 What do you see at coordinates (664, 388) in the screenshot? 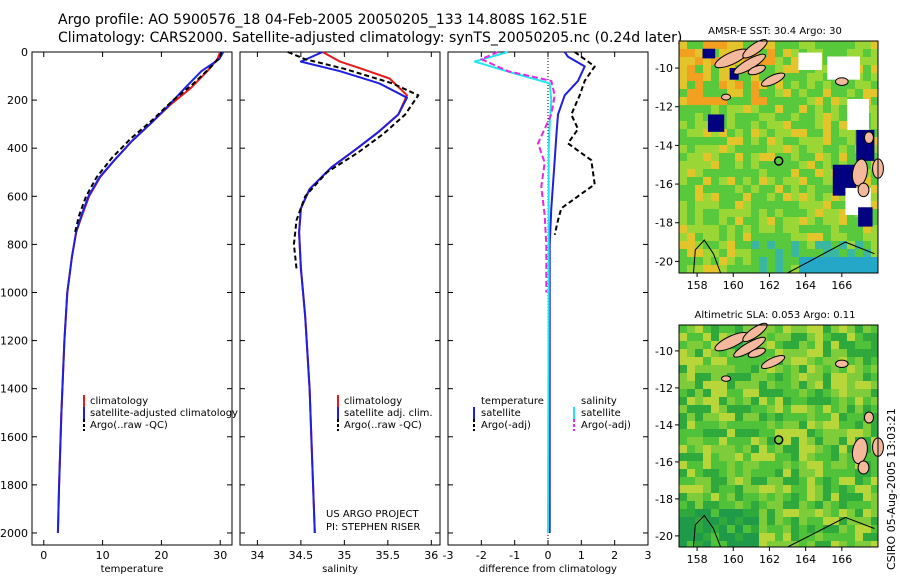
I see `lat-tick-label: -12` at bounding box center [664, 388].